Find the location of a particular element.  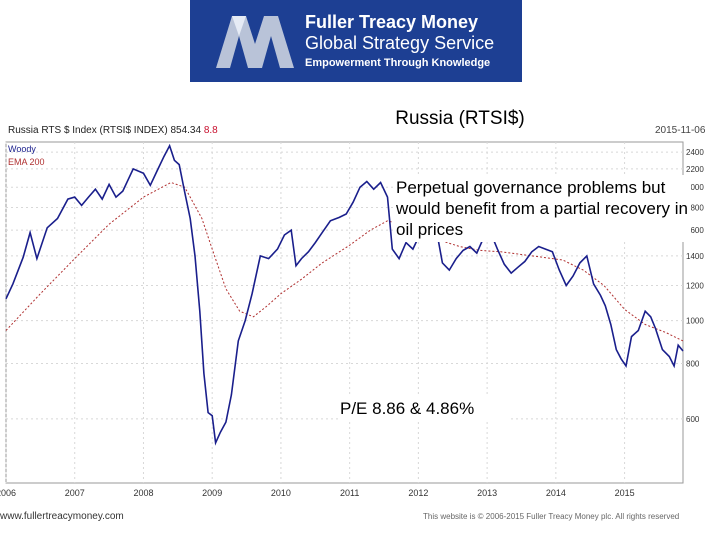

y-tick-label: 1200 is located at coordinates (695, 286).